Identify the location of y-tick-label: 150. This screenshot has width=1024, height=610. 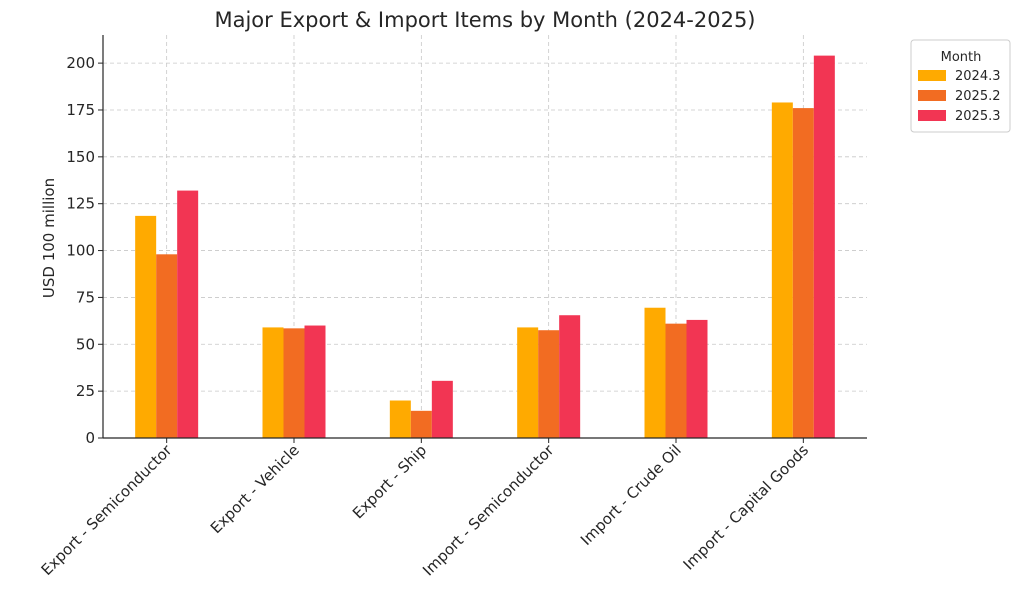
(80, 157).